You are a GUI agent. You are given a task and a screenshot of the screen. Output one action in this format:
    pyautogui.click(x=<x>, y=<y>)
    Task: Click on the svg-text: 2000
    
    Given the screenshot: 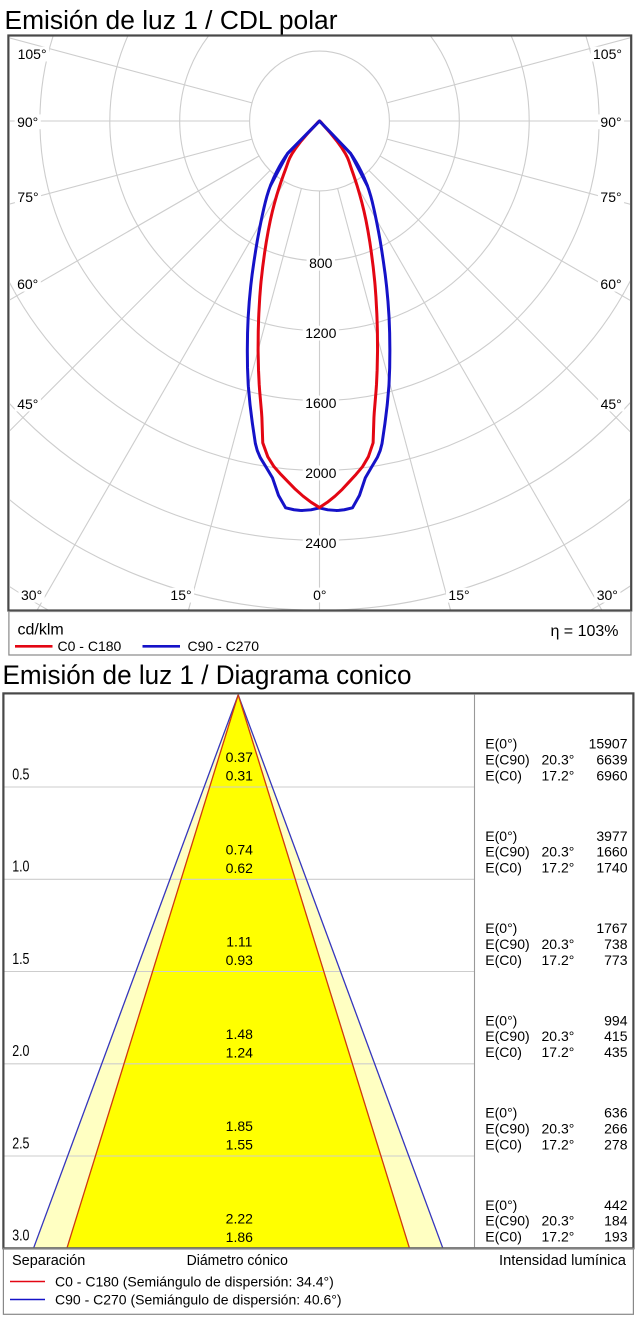 What is the action you would take?
    pyautogui.click(x=320, y=473)
    